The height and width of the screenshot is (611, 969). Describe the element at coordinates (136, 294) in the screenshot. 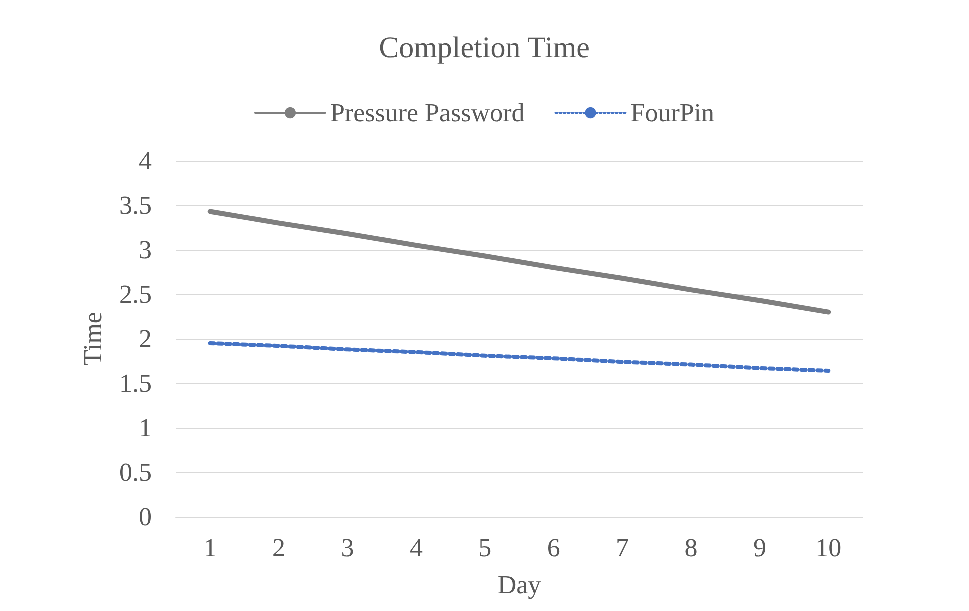

I see `y-tick-label: 2.5` at that location.